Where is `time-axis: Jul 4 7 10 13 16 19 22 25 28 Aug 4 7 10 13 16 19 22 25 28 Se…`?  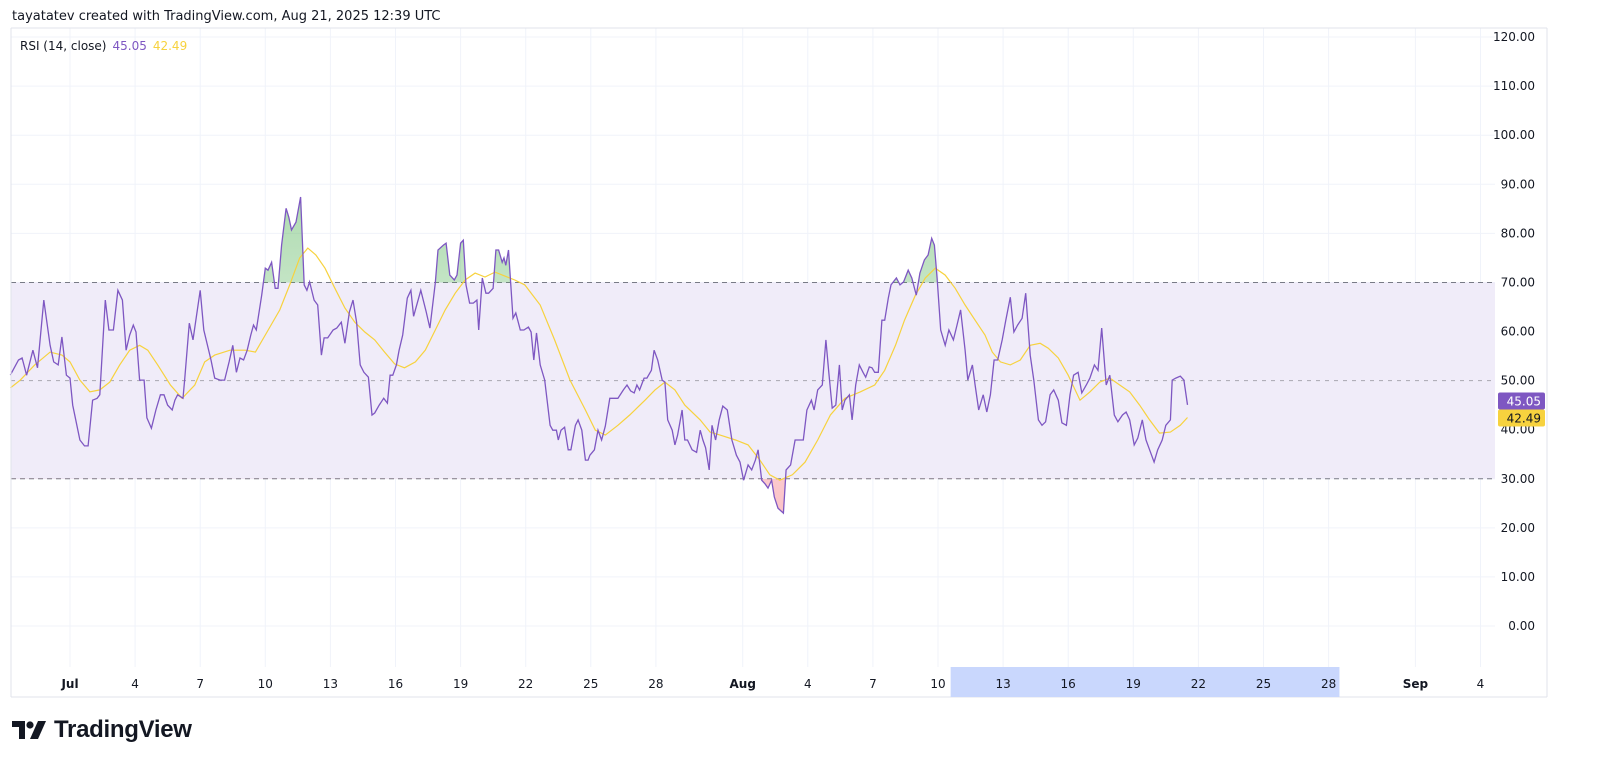 time-axis: Jul 4 7 10 13 16 19 22 25 28 Aug 4 7 10 13 16 19 22 25 28 Se… is located at coordinates (772, 684).